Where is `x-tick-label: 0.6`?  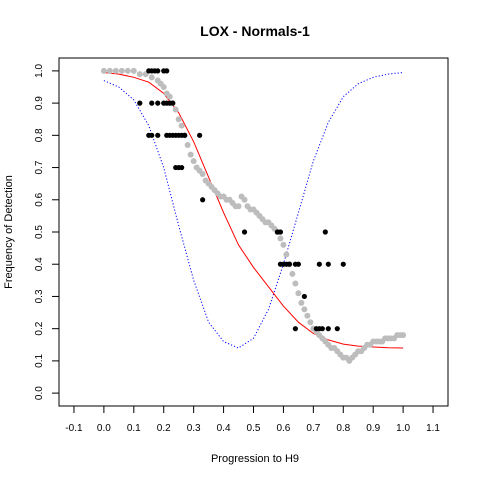 x-tick-label: 0.6 is located at coordinates (283, 428).